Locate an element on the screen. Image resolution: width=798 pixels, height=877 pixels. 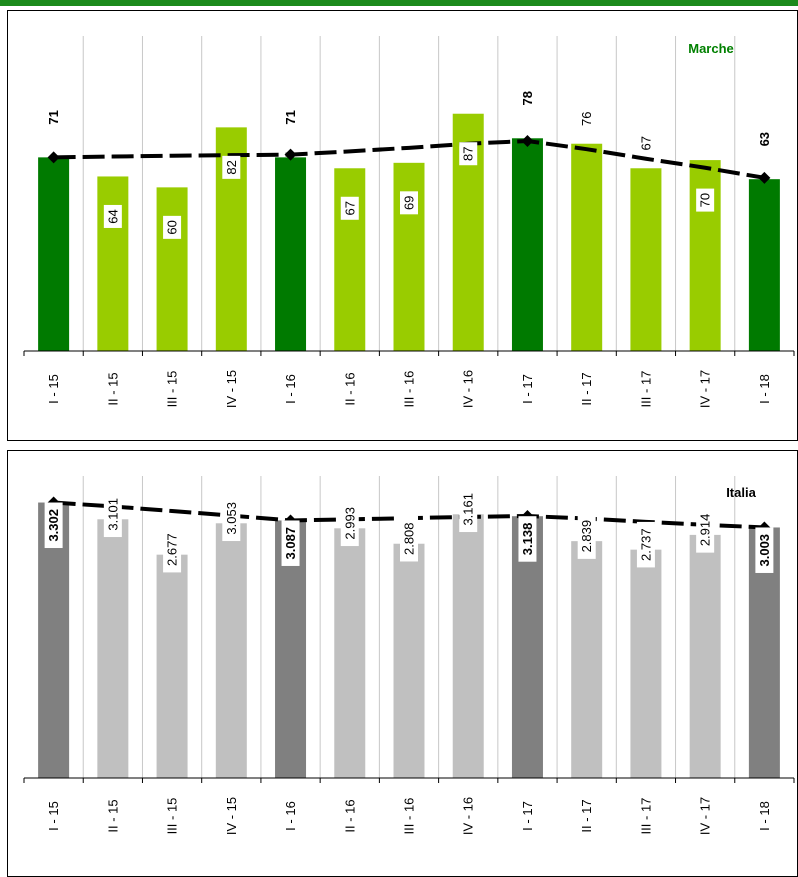
trend-line is located at coordinates (409, 159).